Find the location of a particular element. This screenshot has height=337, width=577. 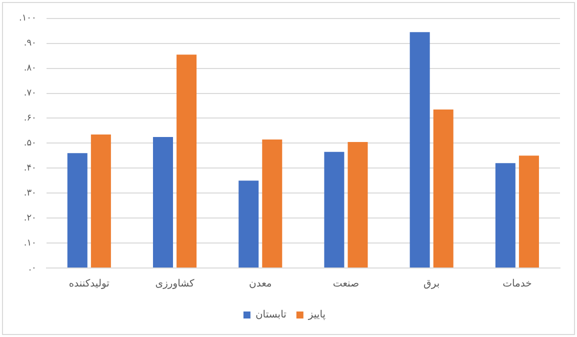

y-tick-label: ۱۰۰. is located at coordinates (27, 19).